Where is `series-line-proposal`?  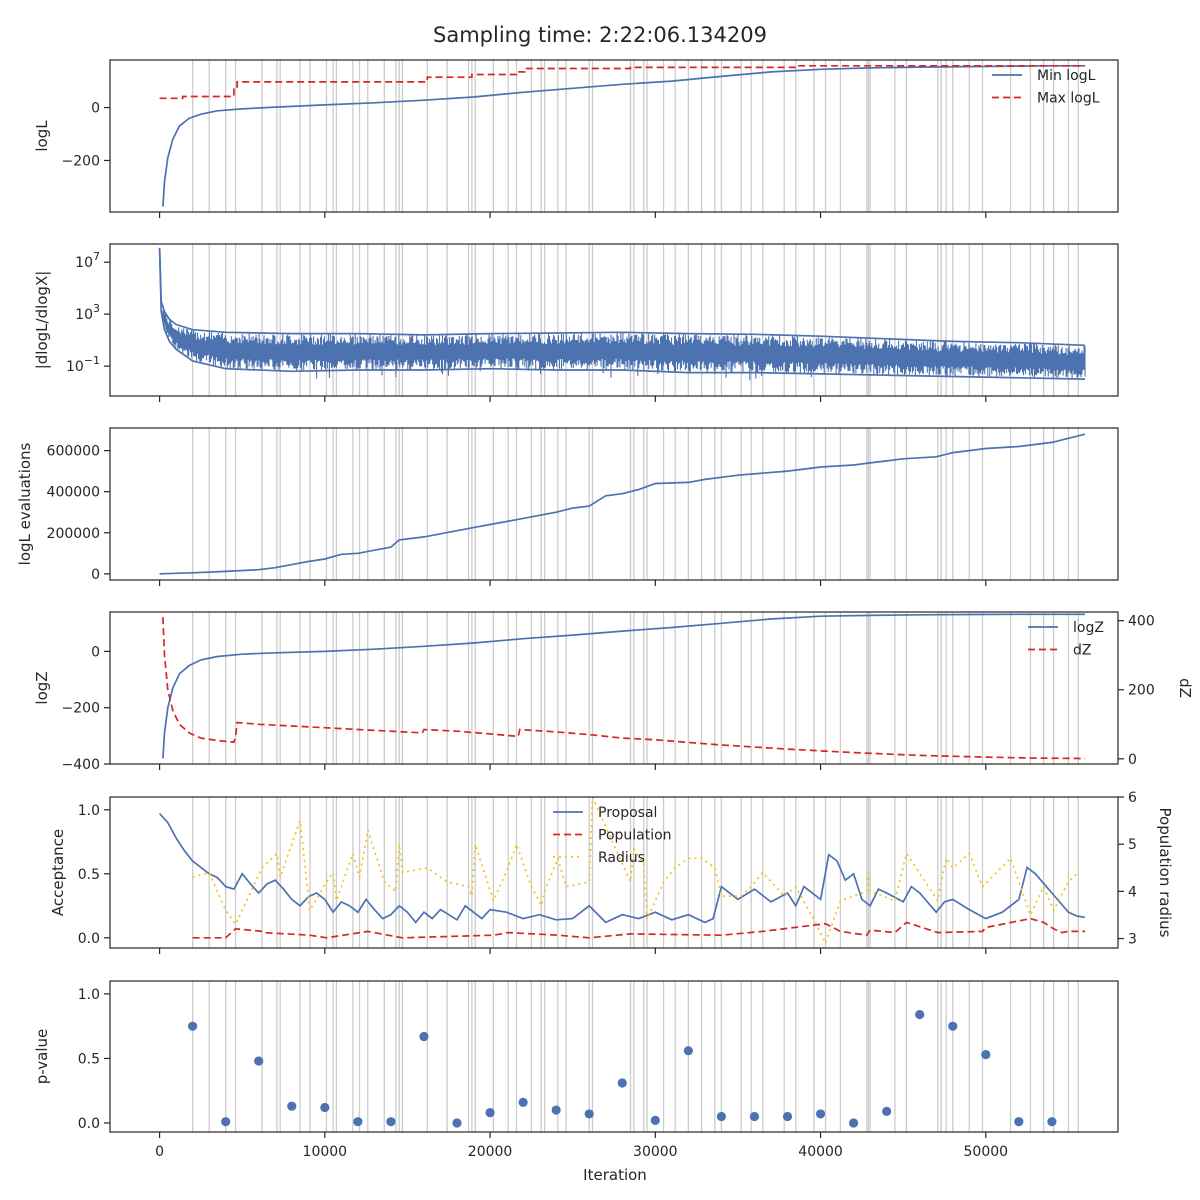
series-line-proposal is located at coordinates (622, 868).